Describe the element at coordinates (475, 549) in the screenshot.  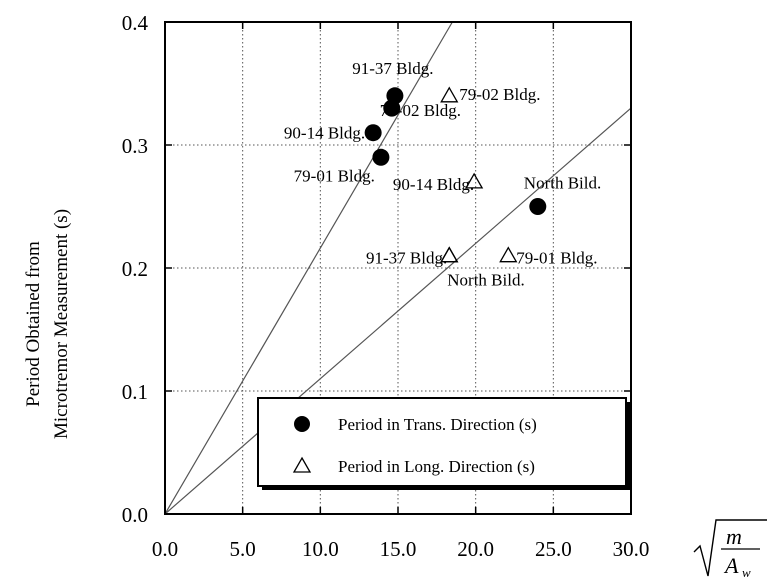
I see `x-tick-label: 20.0` at that location.